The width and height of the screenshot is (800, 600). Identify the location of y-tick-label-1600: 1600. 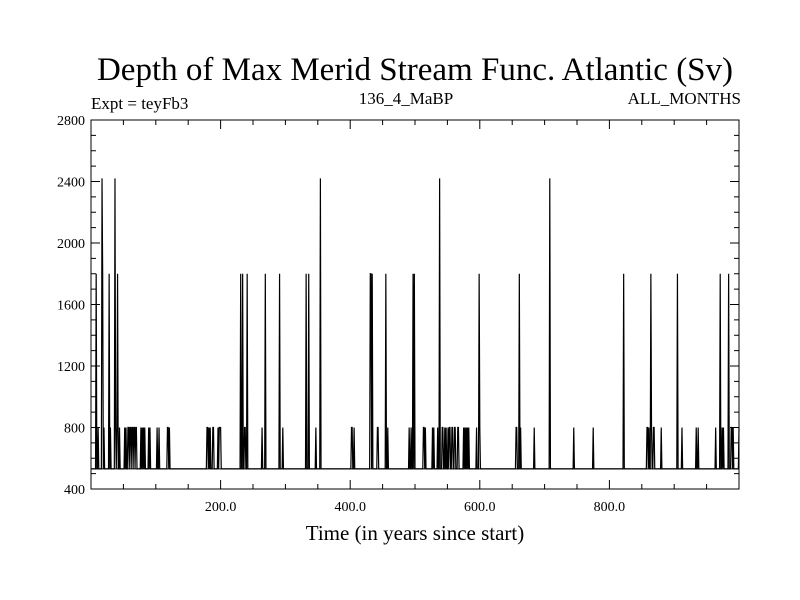
(71, 306).